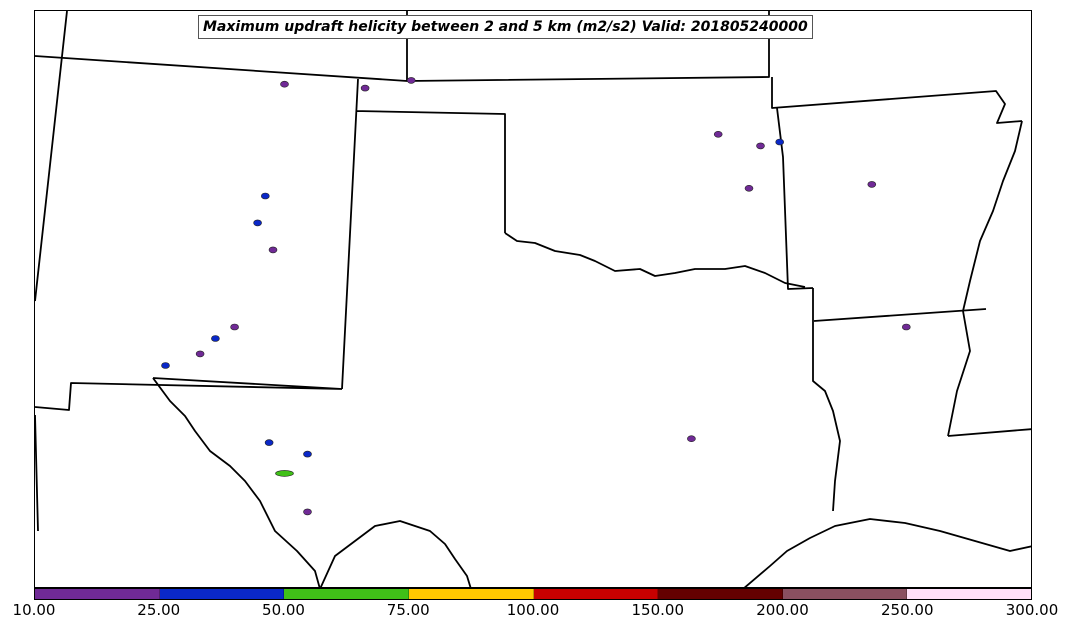  I want to click on colorbar, so click(533, 594).